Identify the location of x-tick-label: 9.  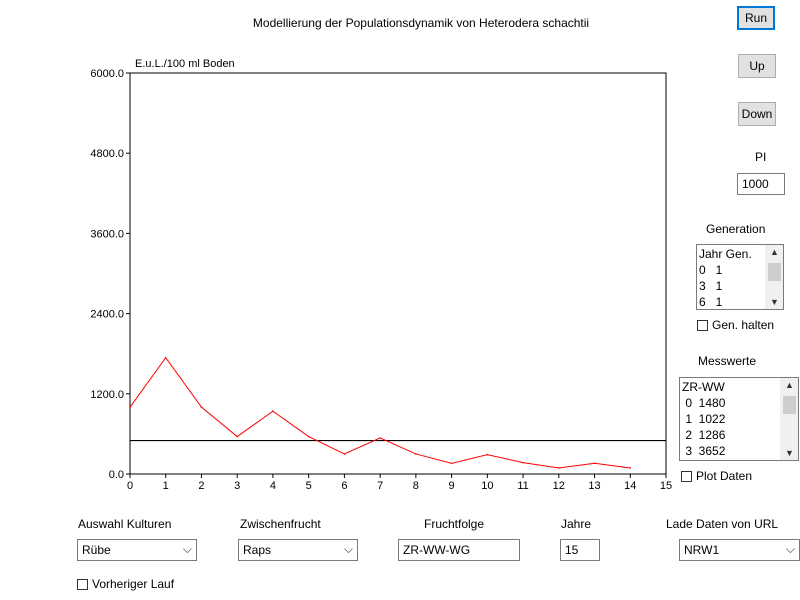
(452, 486).